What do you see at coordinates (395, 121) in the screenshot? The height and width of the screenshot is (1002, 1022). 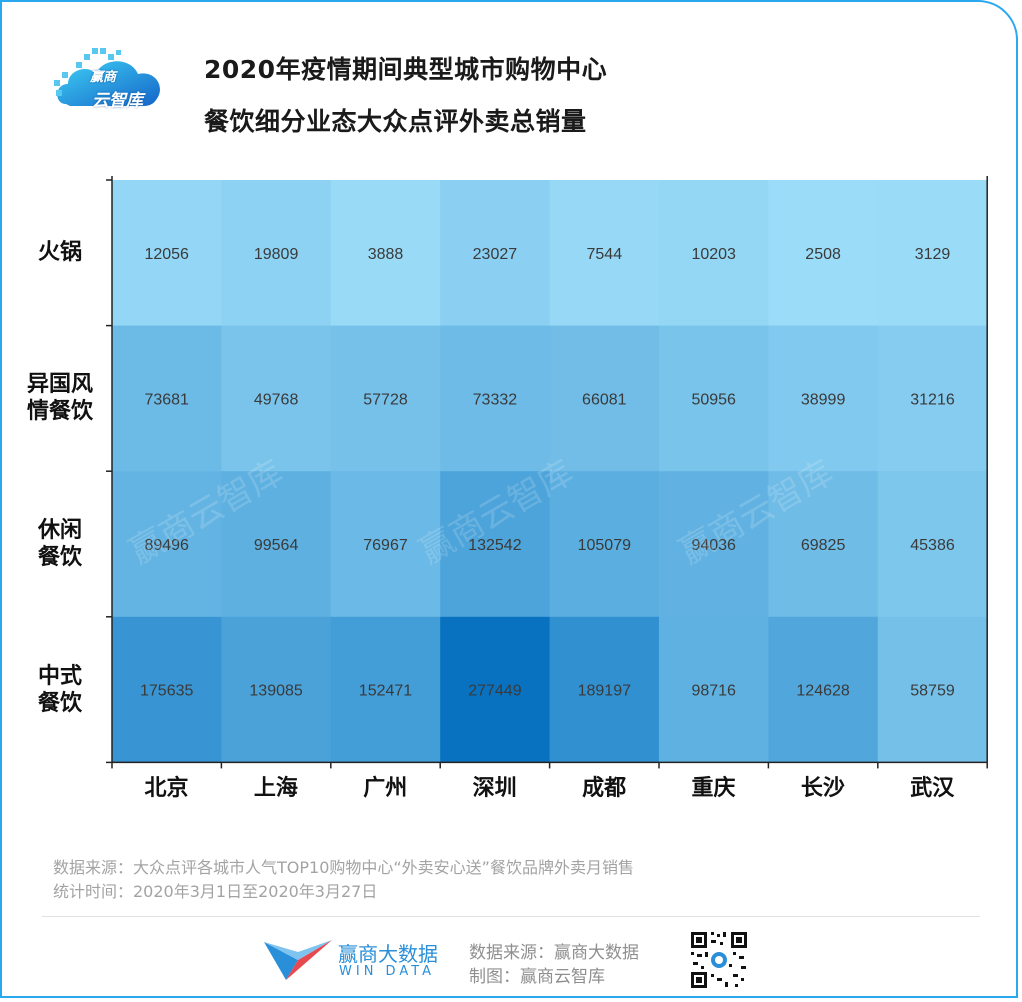 I see `chart-title-line2: 餐饮细分业态大众点评外卖总销量` at bounding box center [395, 121].